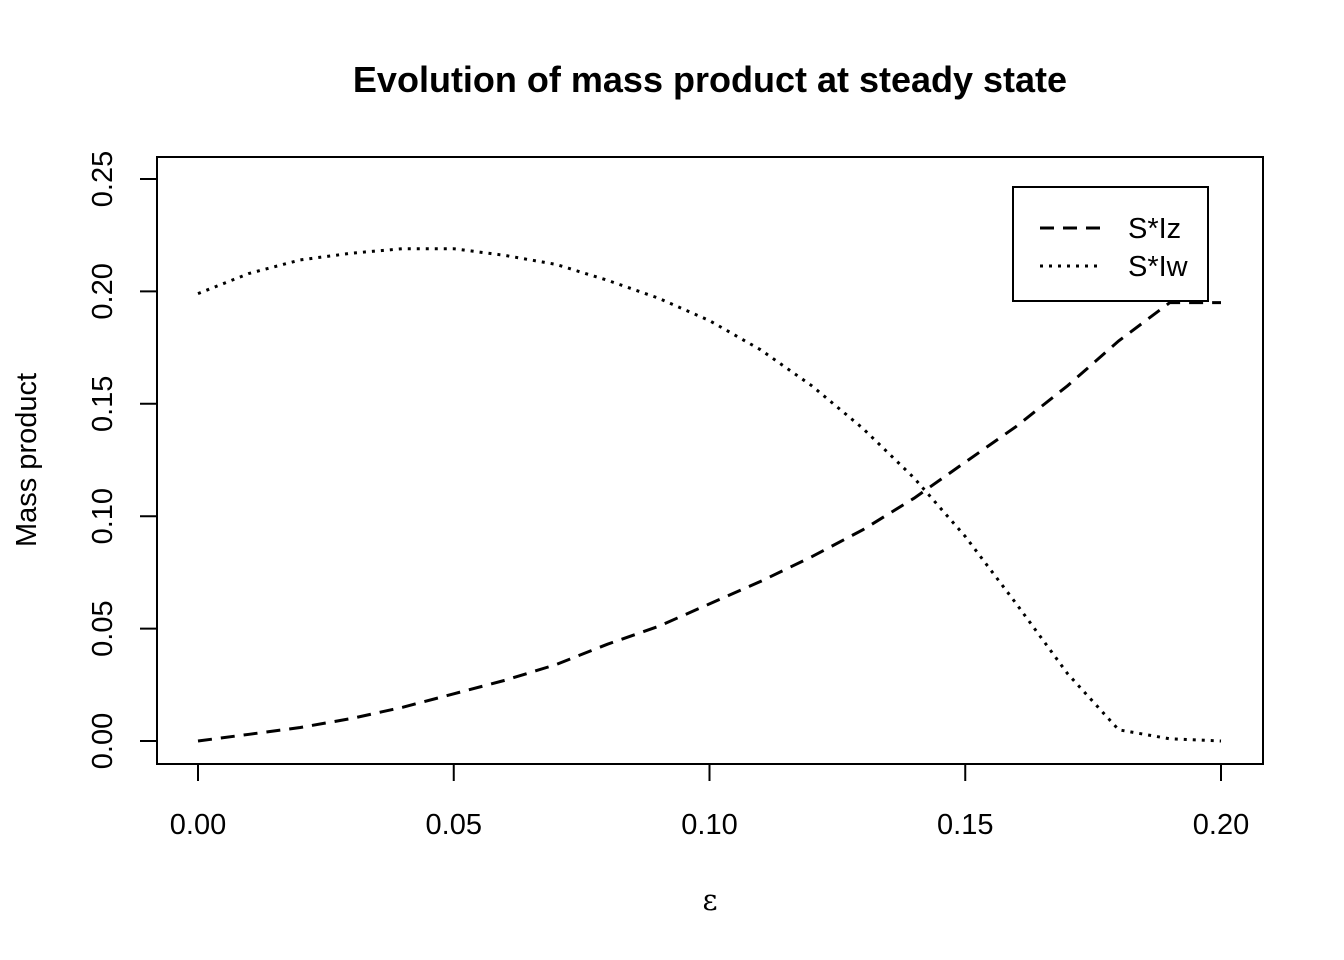  Describe the element at coordinates (965, 825) in the screenshot. I see `x-tick-label: 0.15` at that location.